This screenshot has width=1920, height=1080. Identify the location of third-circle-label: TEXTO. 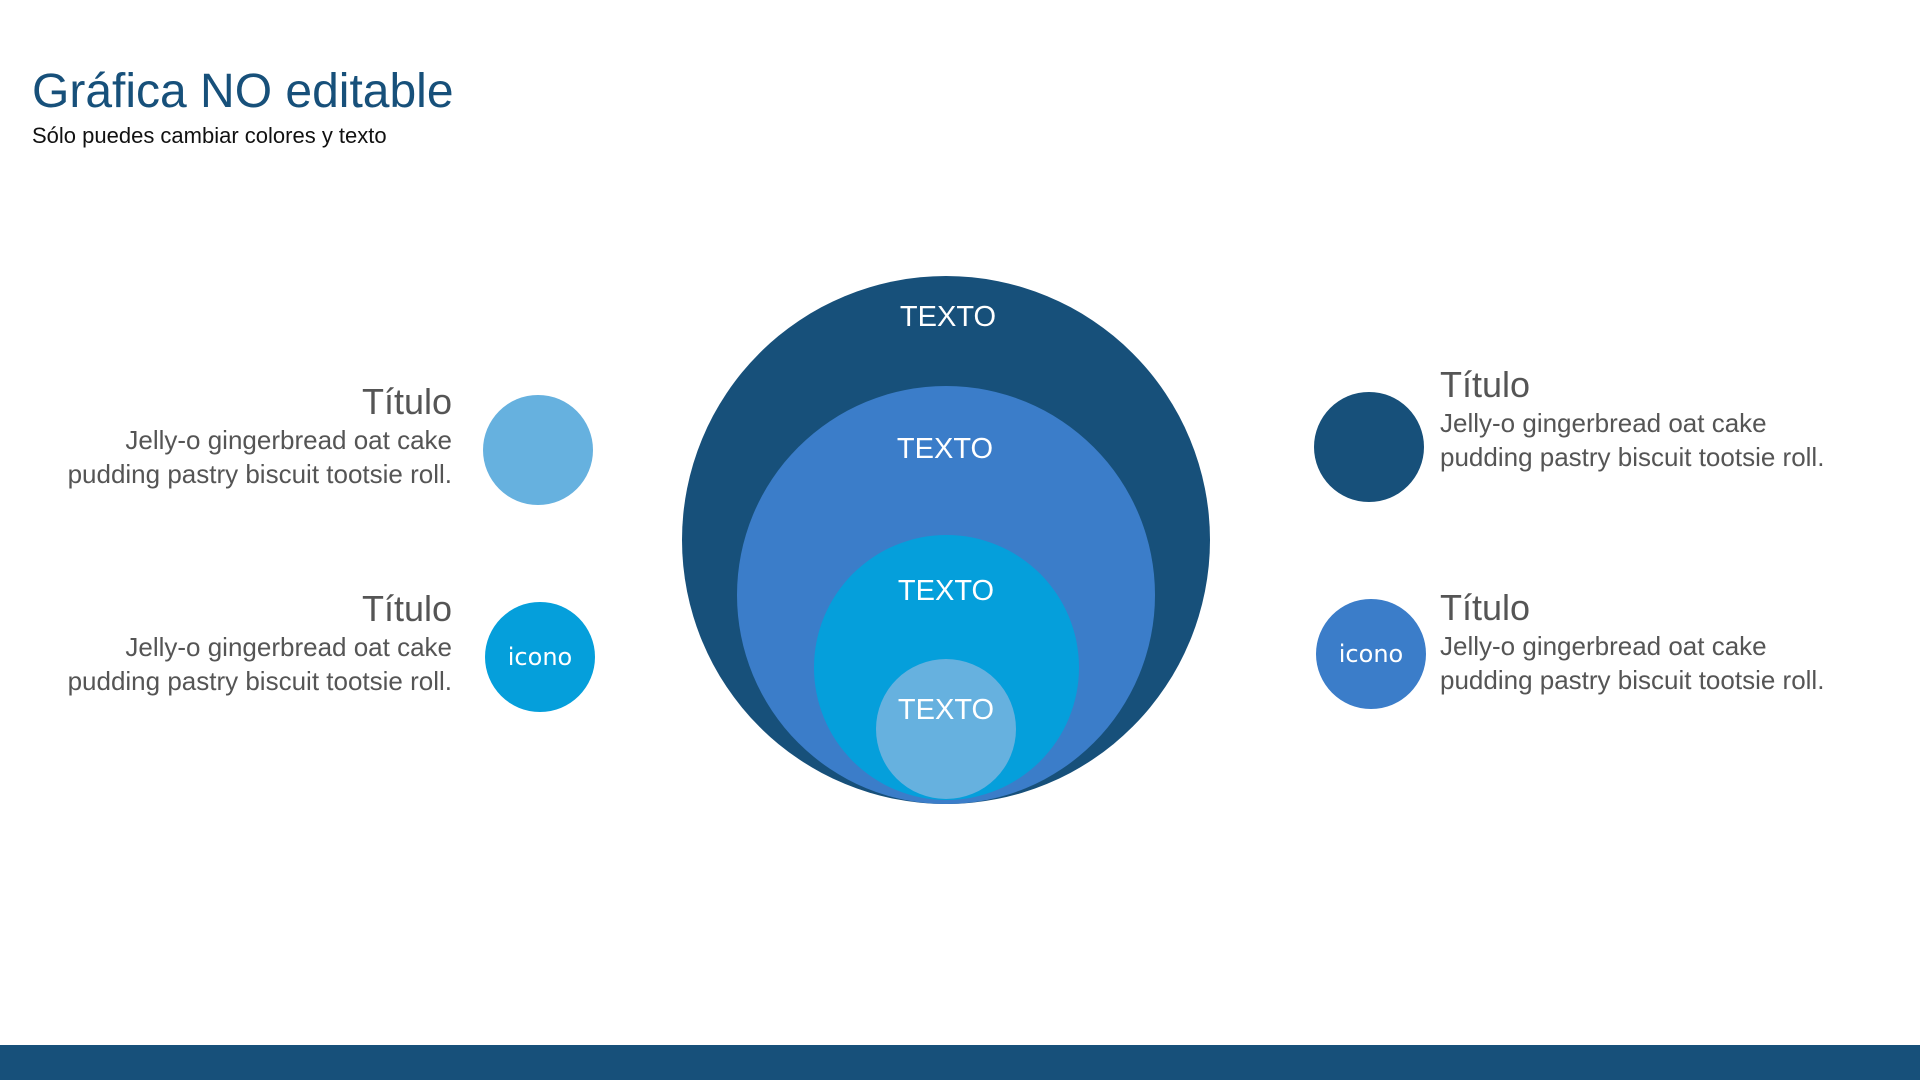
(946, 591).